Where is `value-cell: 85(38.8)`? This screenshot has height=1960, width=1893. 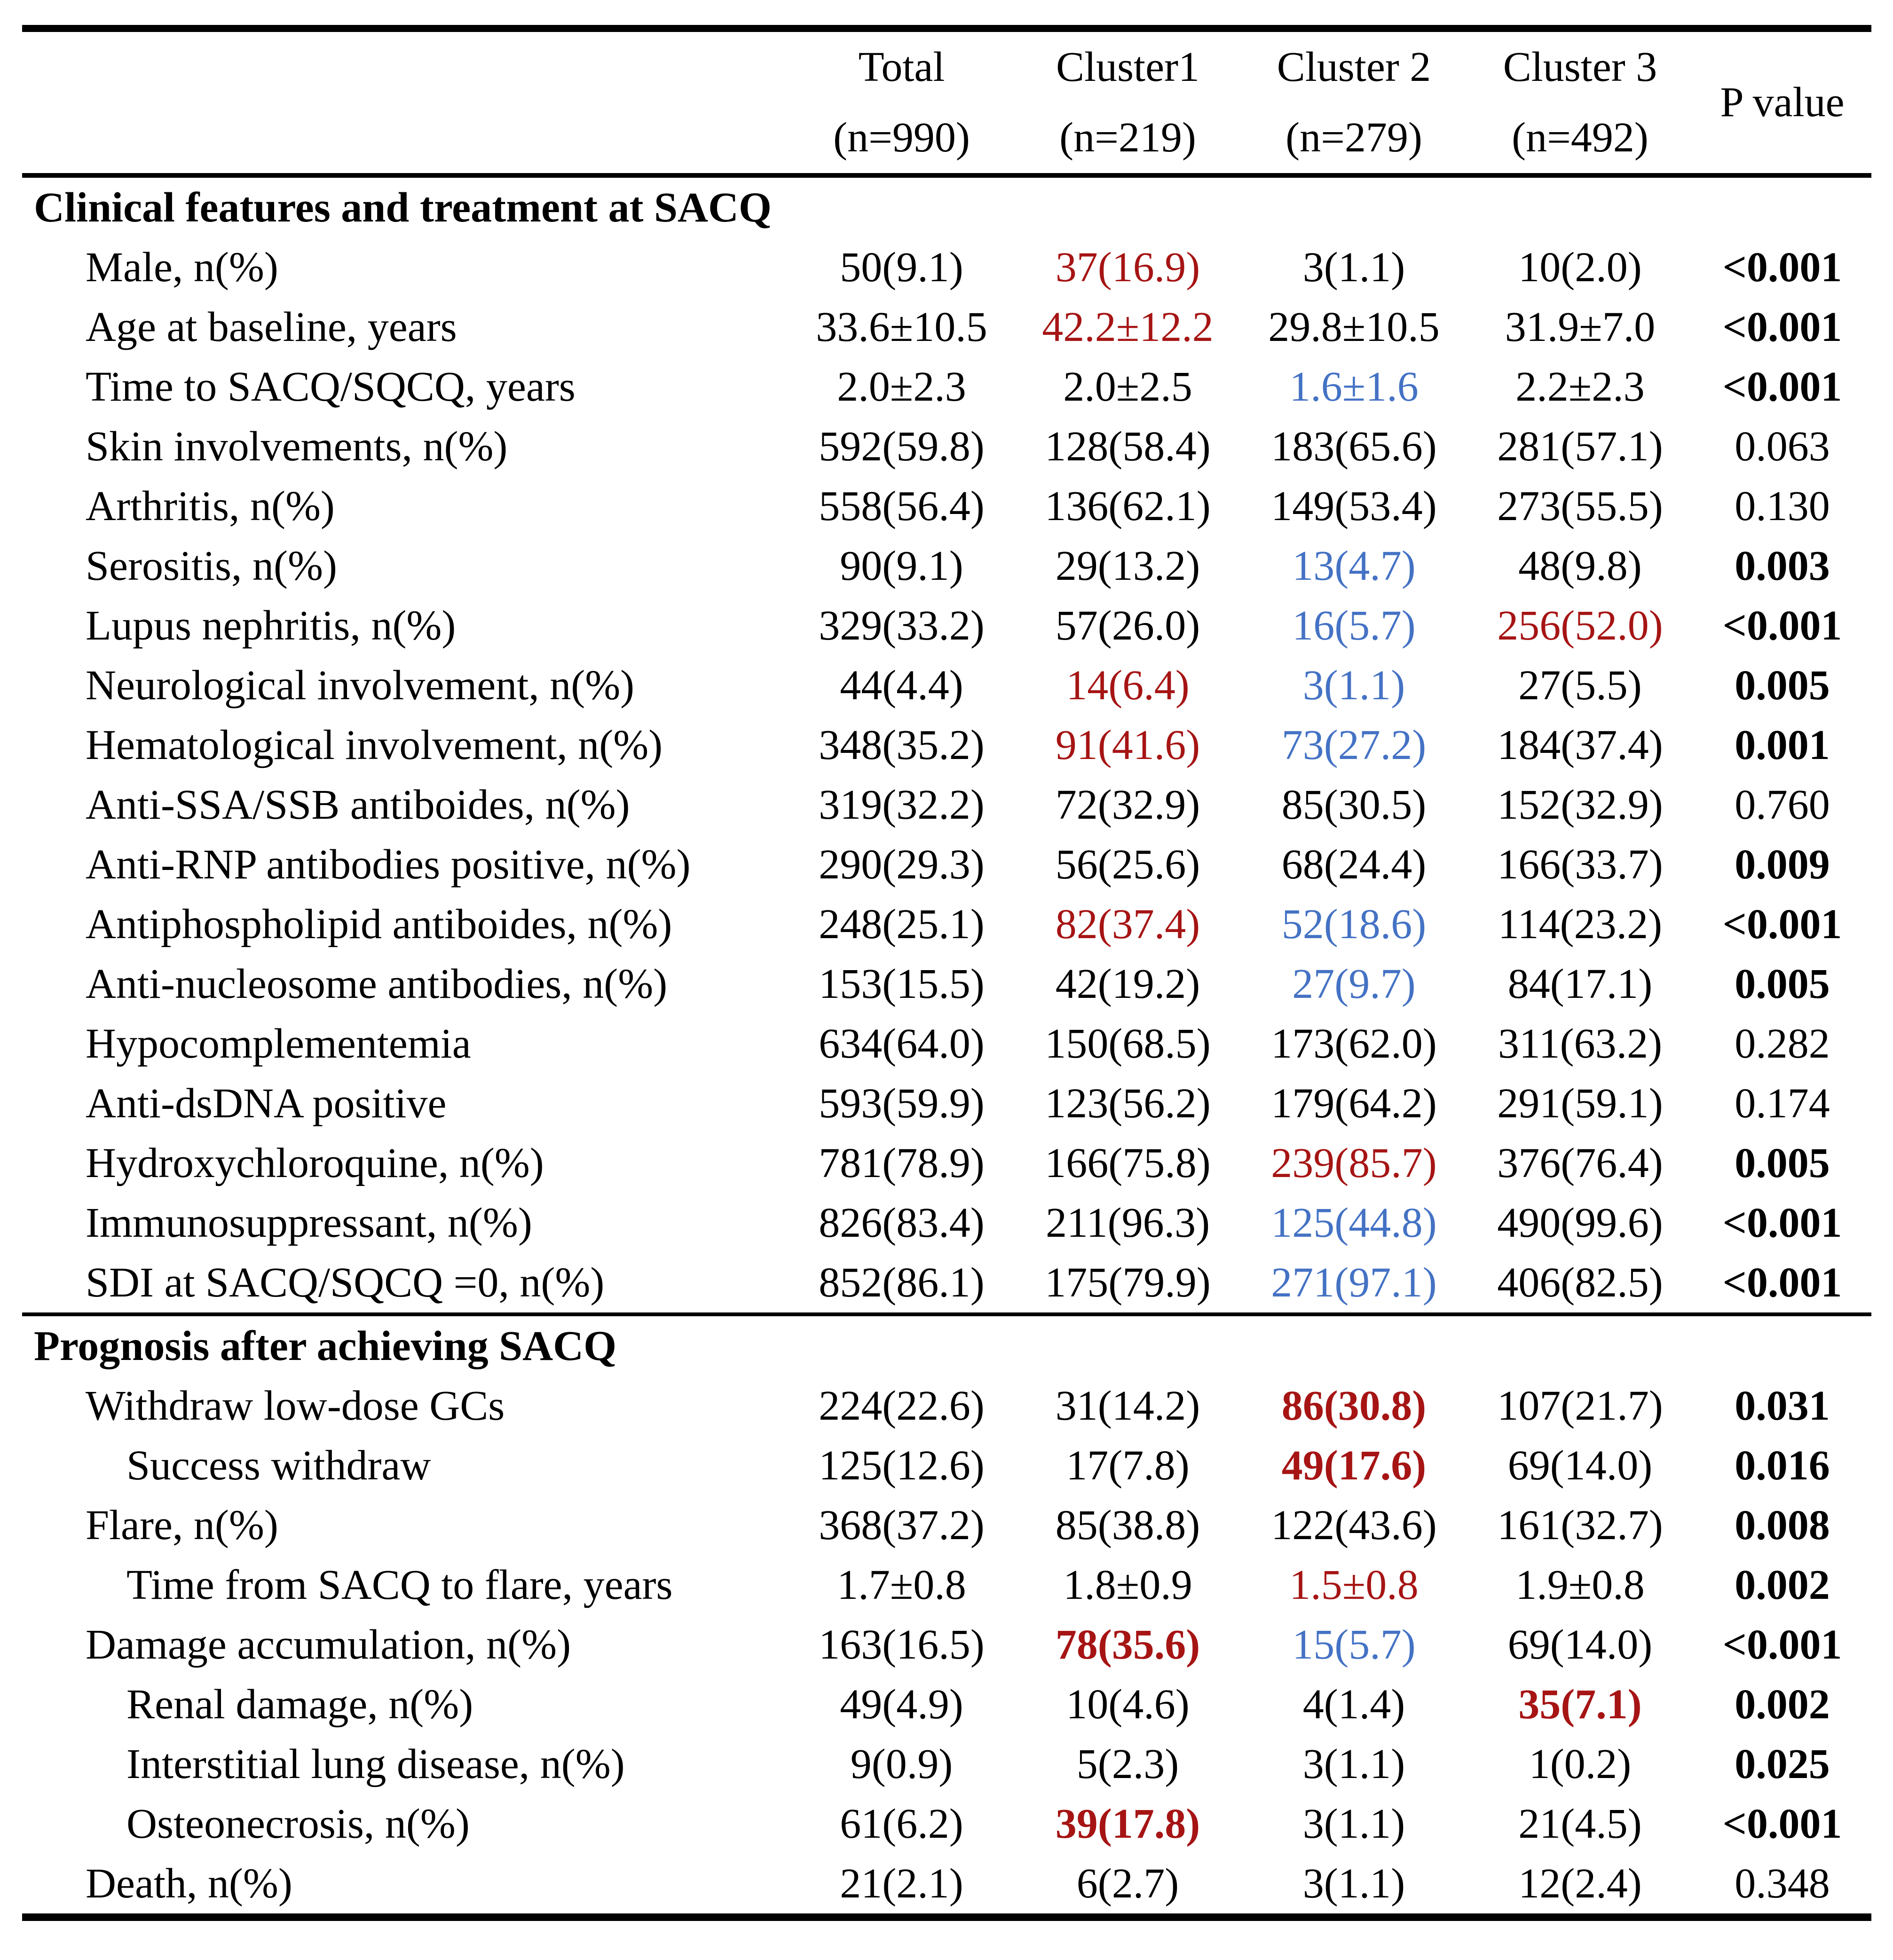
value-cell: 85(38.8) is located at coordinates (1127, 1525).